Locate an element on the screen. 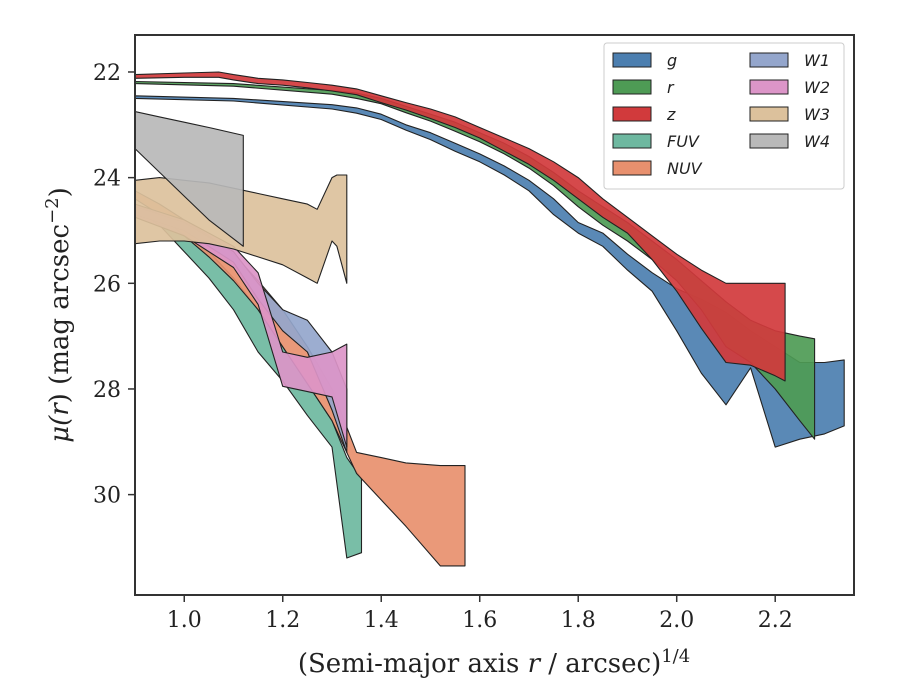  legend-item-w3: W3 is located at coordinates (789, 114).